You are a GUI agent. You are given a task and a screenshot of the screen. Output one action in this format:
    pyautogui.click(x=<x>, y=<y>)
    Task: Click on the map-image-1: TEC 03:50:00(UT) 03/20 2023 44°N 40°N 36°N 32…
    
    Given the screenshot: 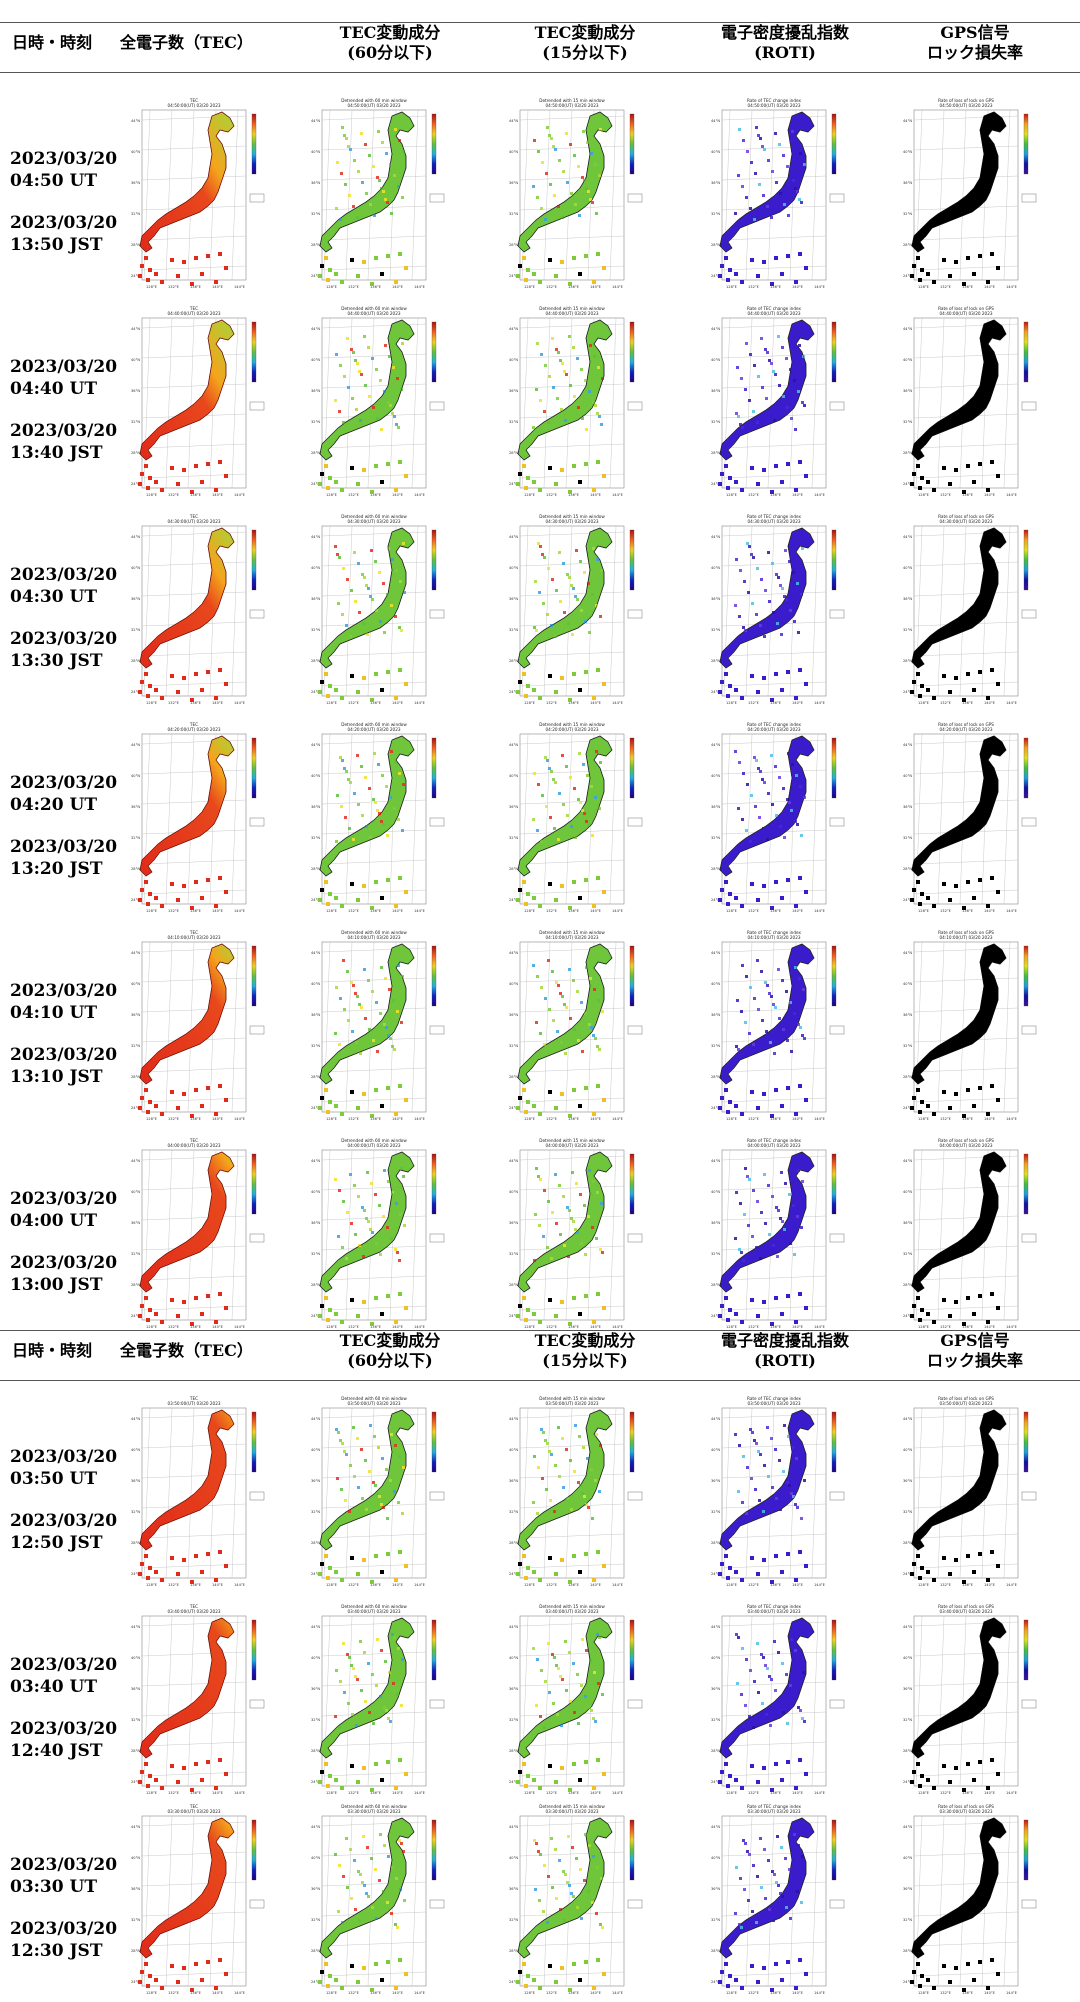 What is the action you would take?
    pyautogui.click(x=201, y=1492)
    